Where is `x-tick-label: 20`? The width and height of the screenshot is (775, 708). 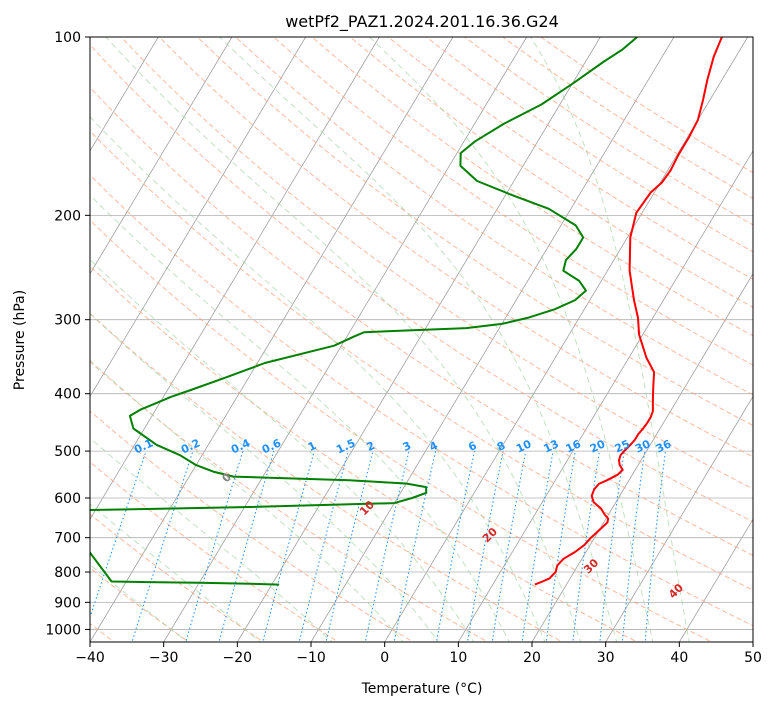
x-tick-label: 20 is located at coordinates (532, 658).